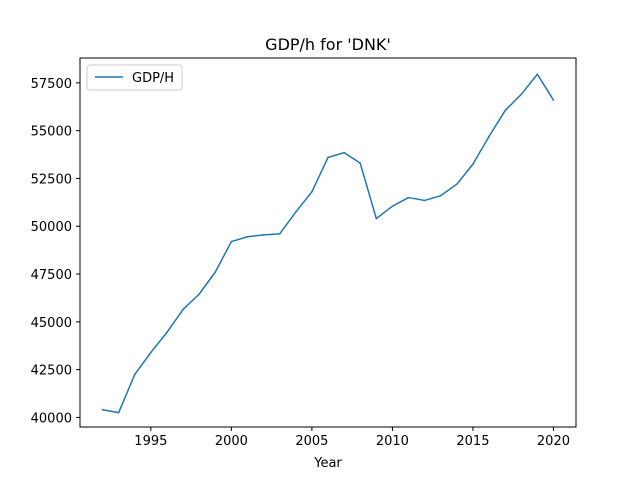 Image resolution: width=640 pixels, height=480 pixels. I want to click on y-tick-label: 52500, so click(51, 179).